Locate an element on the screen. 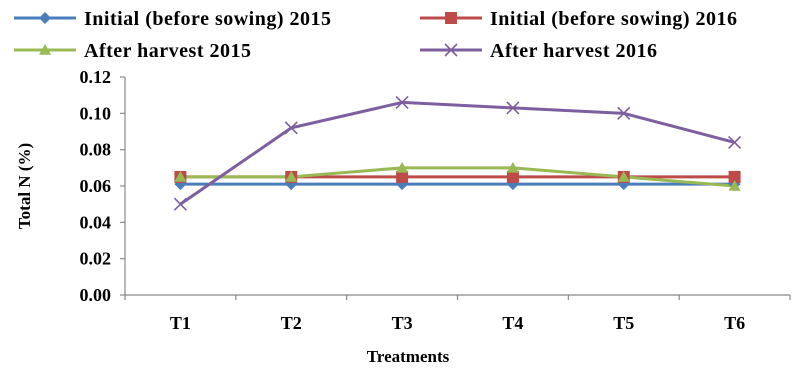  legend-label: After harvest 2016 is located at coordinates (573, 51).